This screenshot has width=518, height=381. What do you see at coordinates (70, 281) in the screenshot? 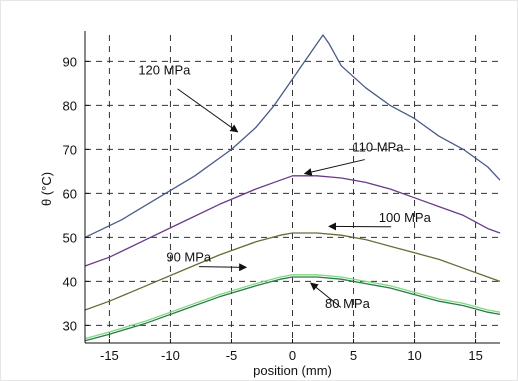
I see `y-tick-label: 40` at bounding box center [70, 281].